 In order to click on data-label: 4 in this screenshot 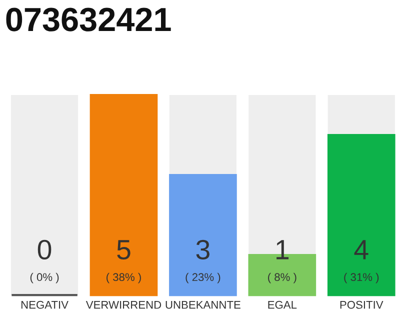, I will do `click(361, 250)`.